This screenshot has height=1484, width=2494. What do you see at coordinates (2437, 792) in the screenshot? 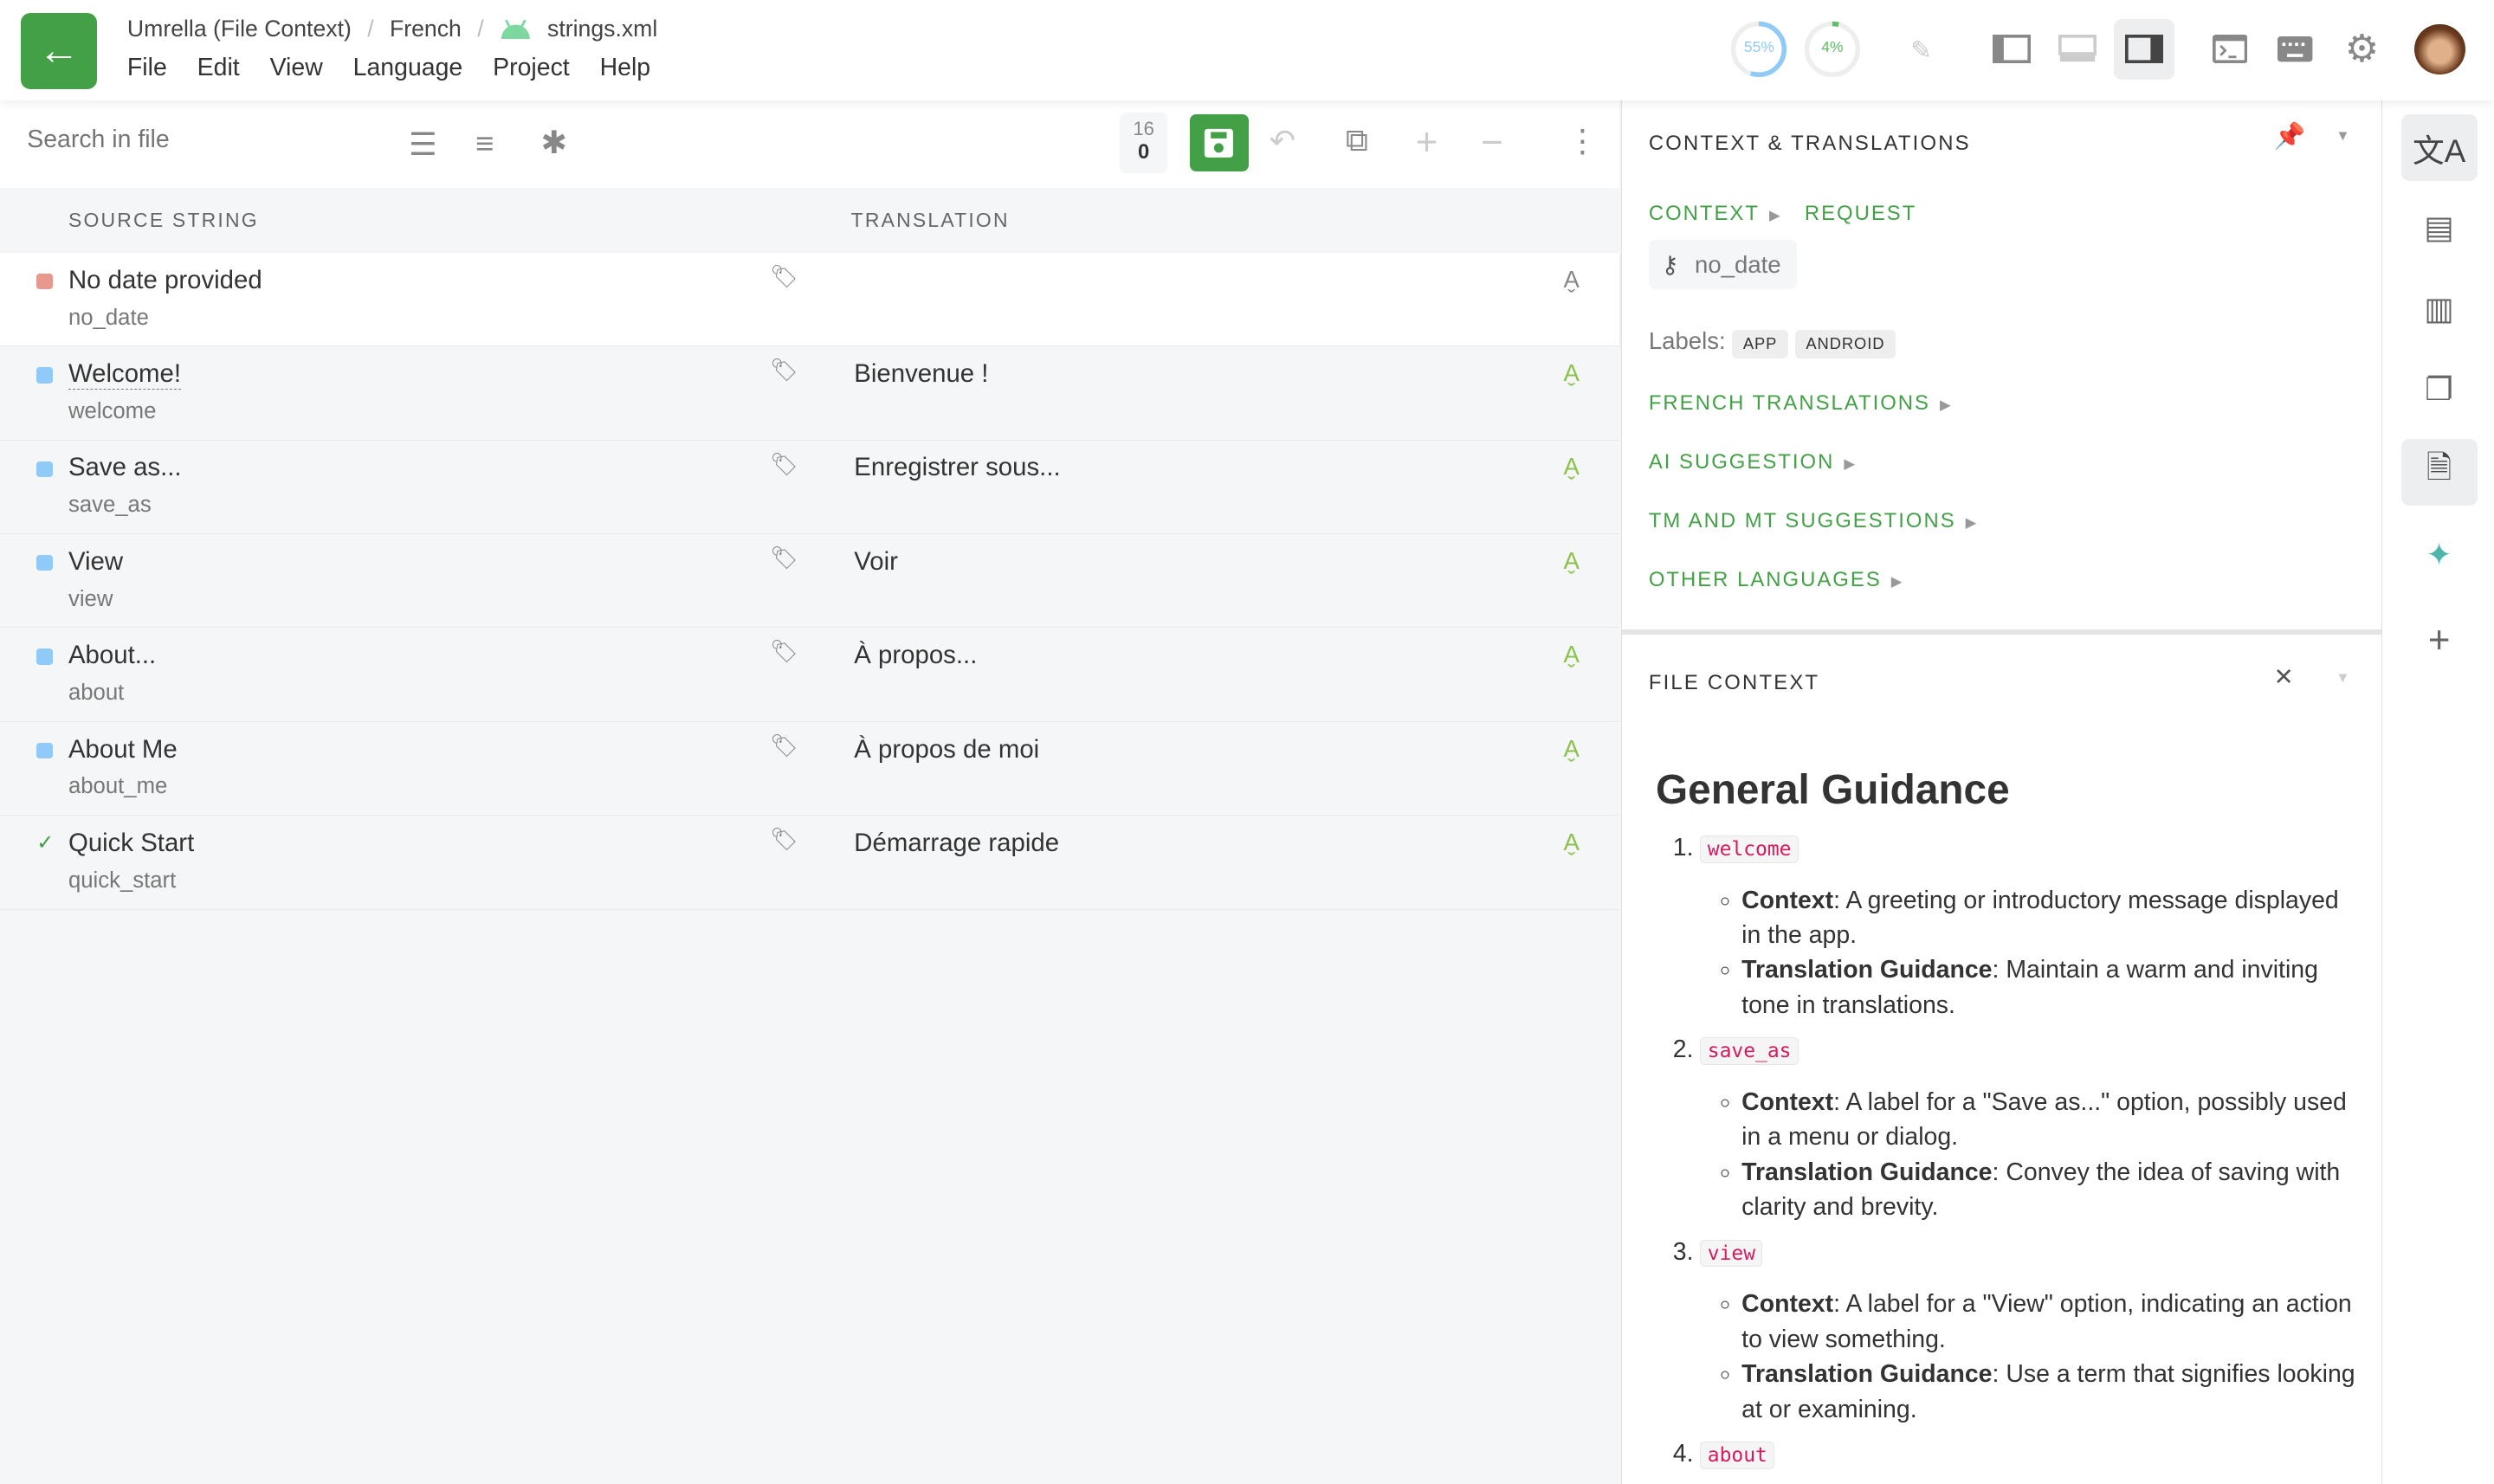
I see `right-rail: 文A ▤ ▥ ❐ 🗎 ✦ +` at bounding box center [2437, 792].